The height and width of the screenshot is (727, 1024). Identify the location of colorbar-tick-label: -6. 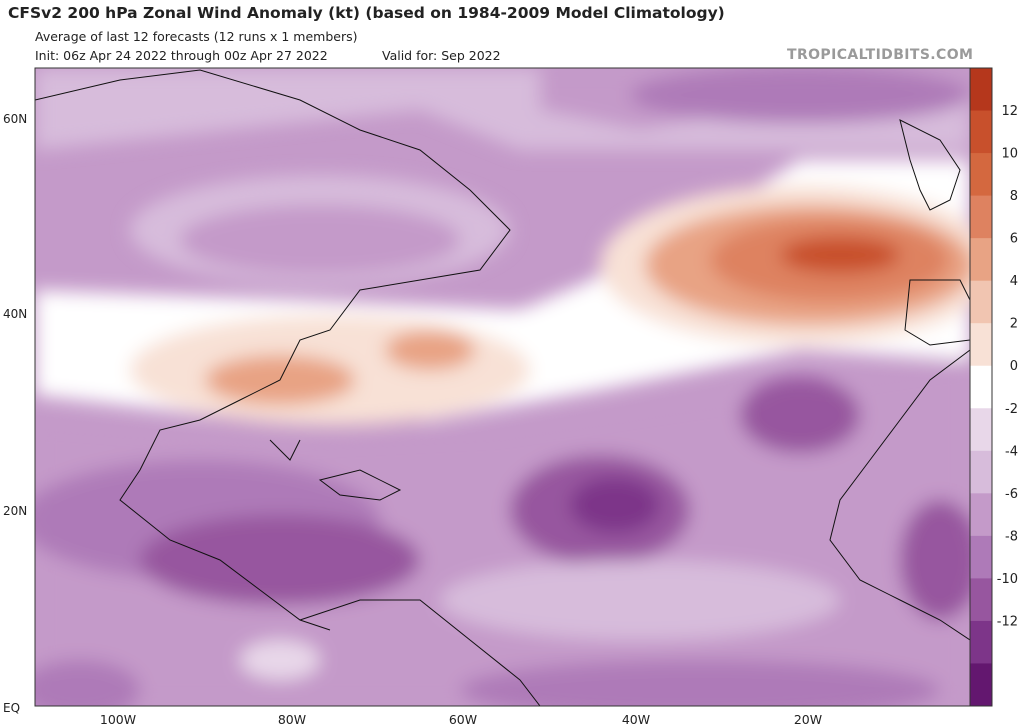
(1011, 494).